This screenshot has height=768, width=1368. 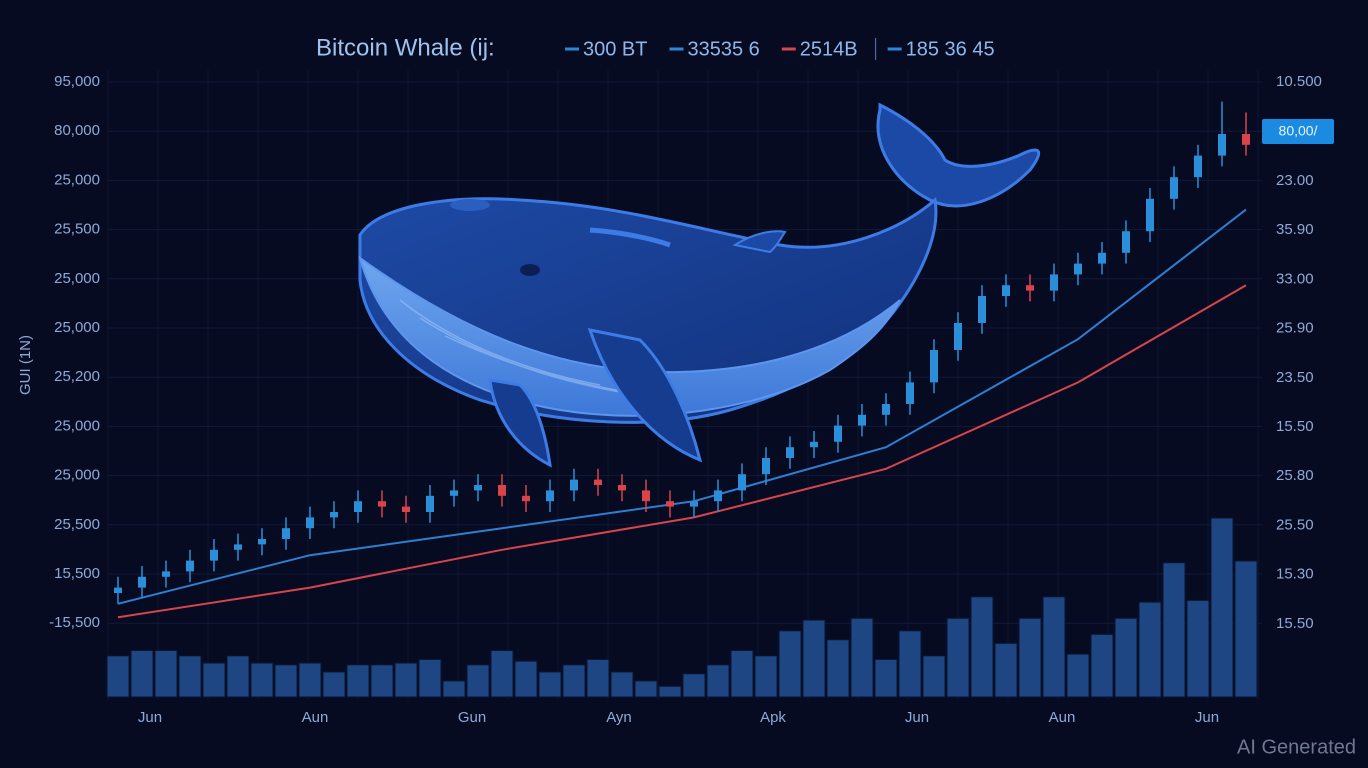 I want to click on left-axis-label: 25,200, so click(x=77, y=376).